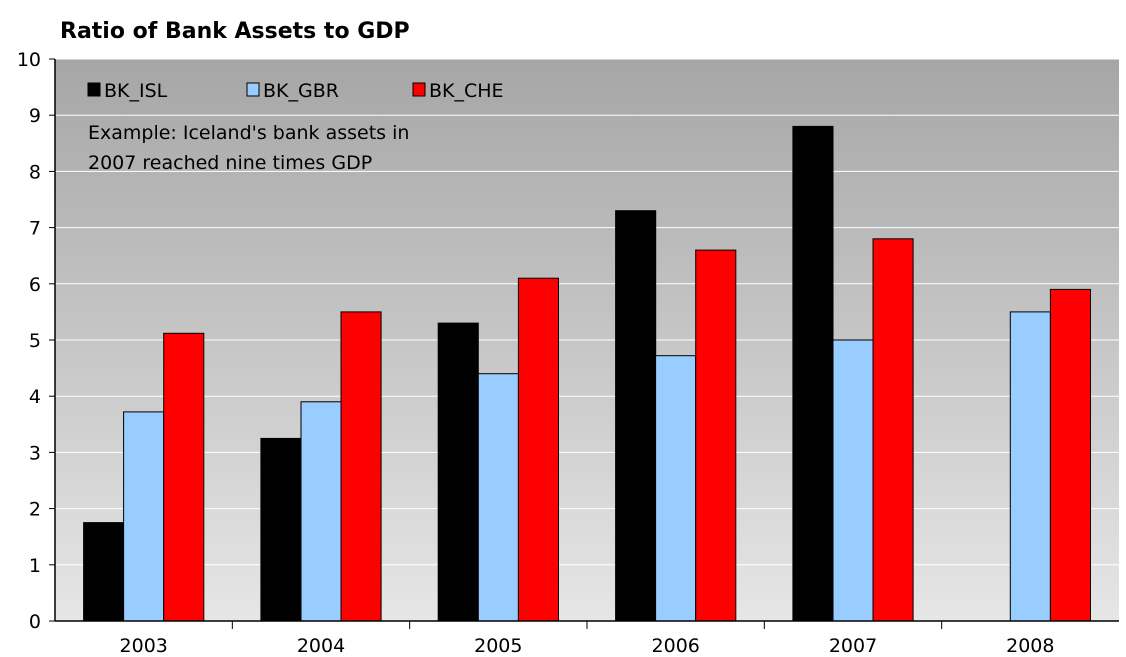  What do you see at coordinates (361, 466) in the screenshot?
I see `bar-bk-che-2004` at bounding box center [361, 466].